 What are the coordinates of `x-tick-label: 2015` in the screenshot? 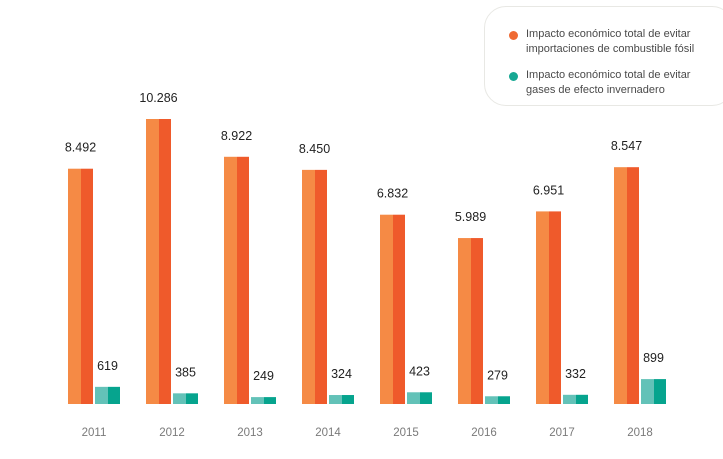 It's located at (406, 433).